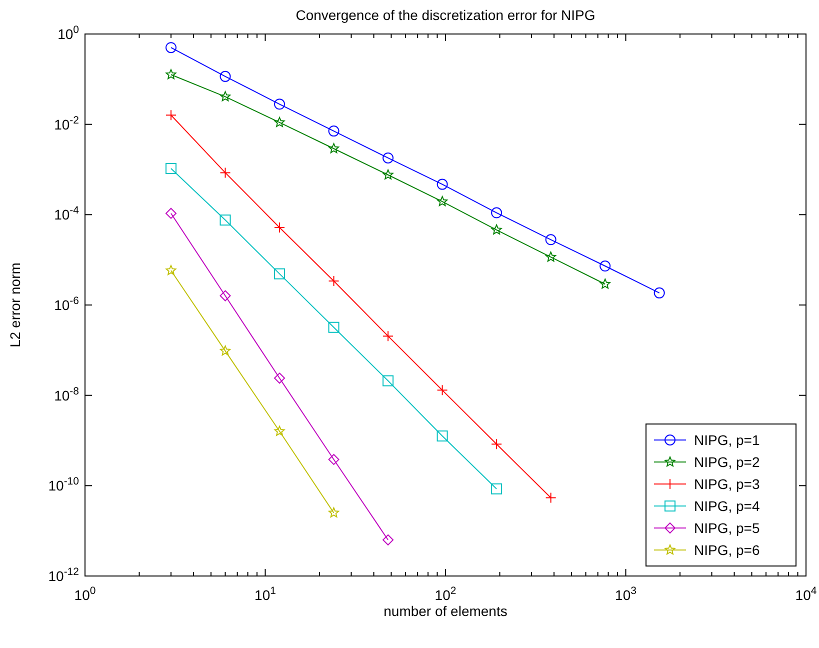  I want to click on legend-label: NIPG, p=4, so click(727, 506).